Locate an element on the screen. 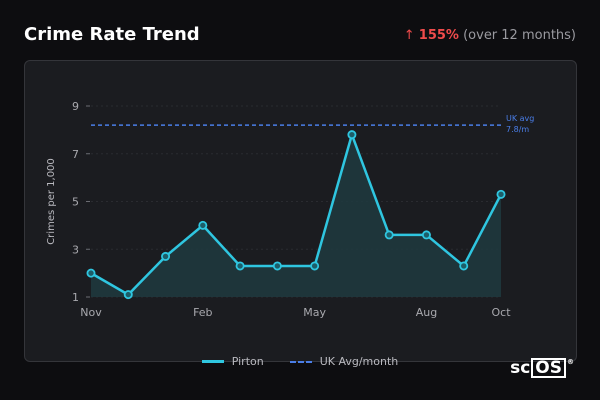 This screenshot has height=400, width=600. reference-label-line2: 7.8/m is located at coordinates (517, 129).